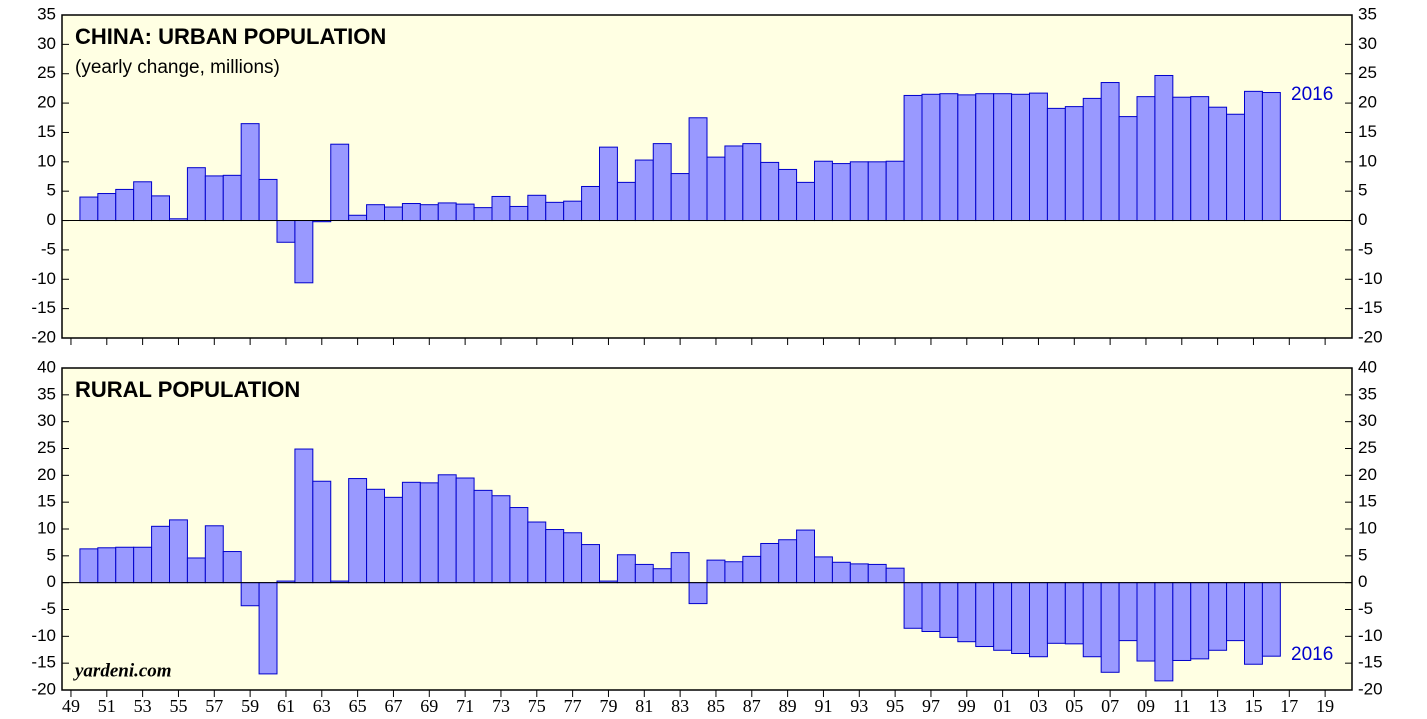  Describe the element at coordinates (1289, 706) in the screenshot. I see `x-tick-label: 17` at that location.